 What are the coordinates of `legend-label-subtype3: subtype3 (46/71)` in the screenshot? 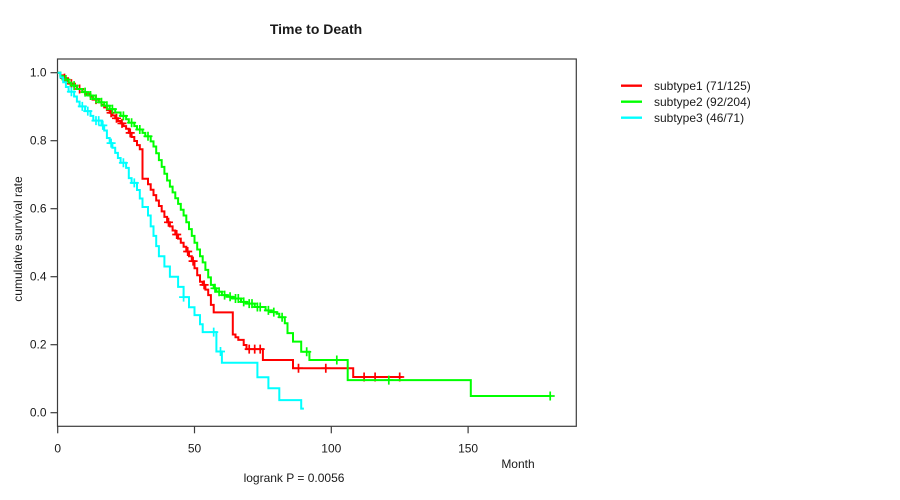 It's located at (699, 118).